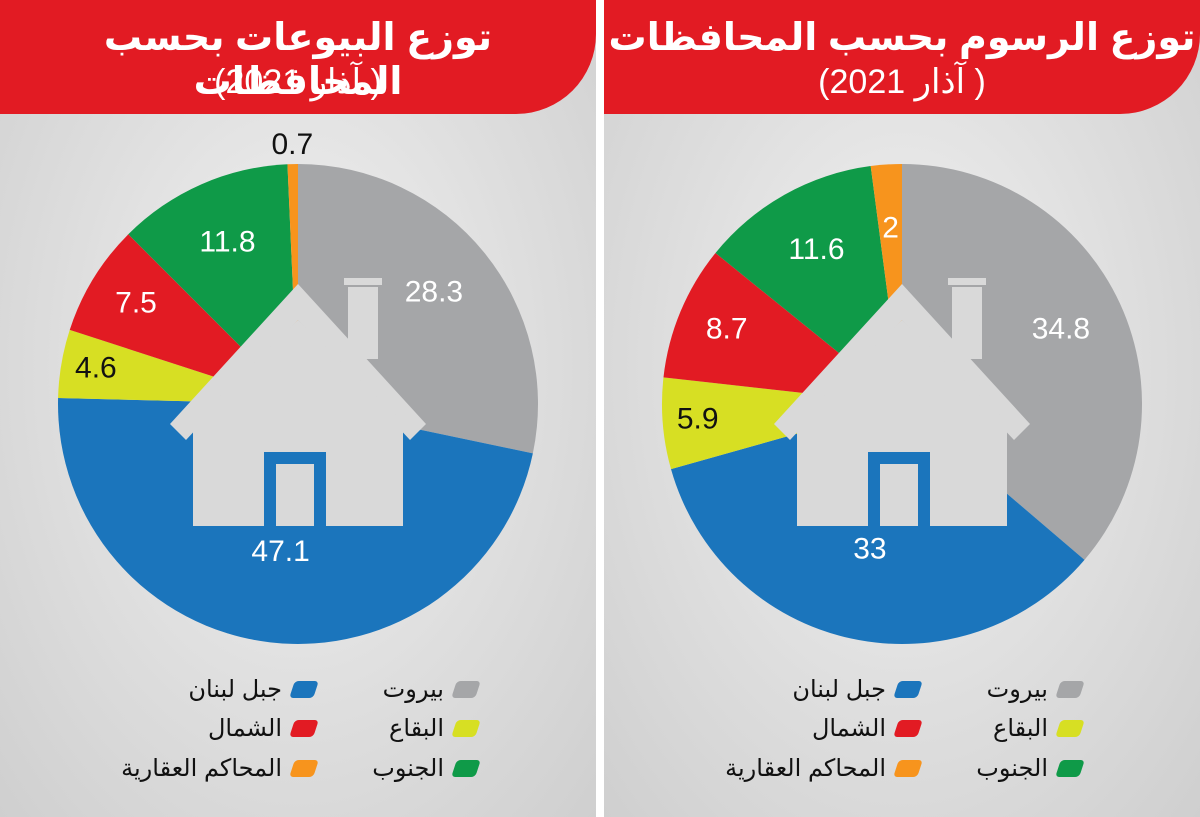 The image size is (1200, 817). What do you see at coordinates (727, 329) in the screenshot?
I see `data-label-north: 8.7` at bounding box center [727, 329].